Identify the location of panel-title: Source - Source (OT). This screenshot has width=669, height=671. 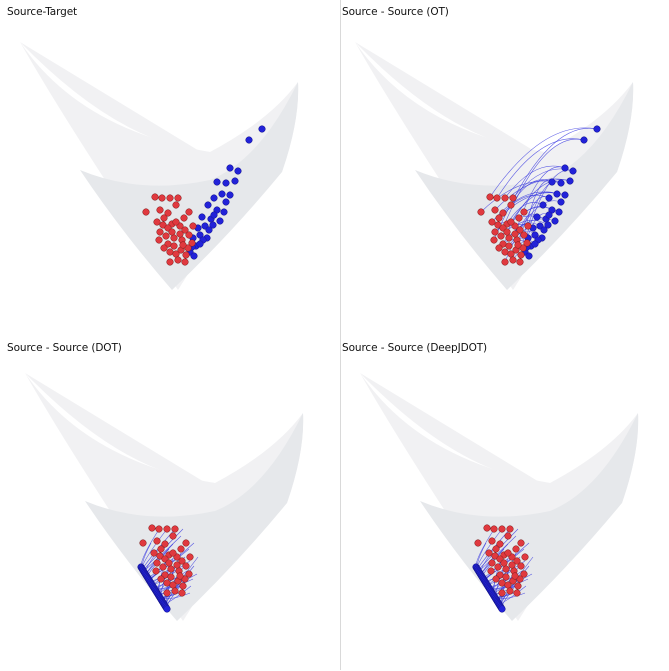
(395, 12).